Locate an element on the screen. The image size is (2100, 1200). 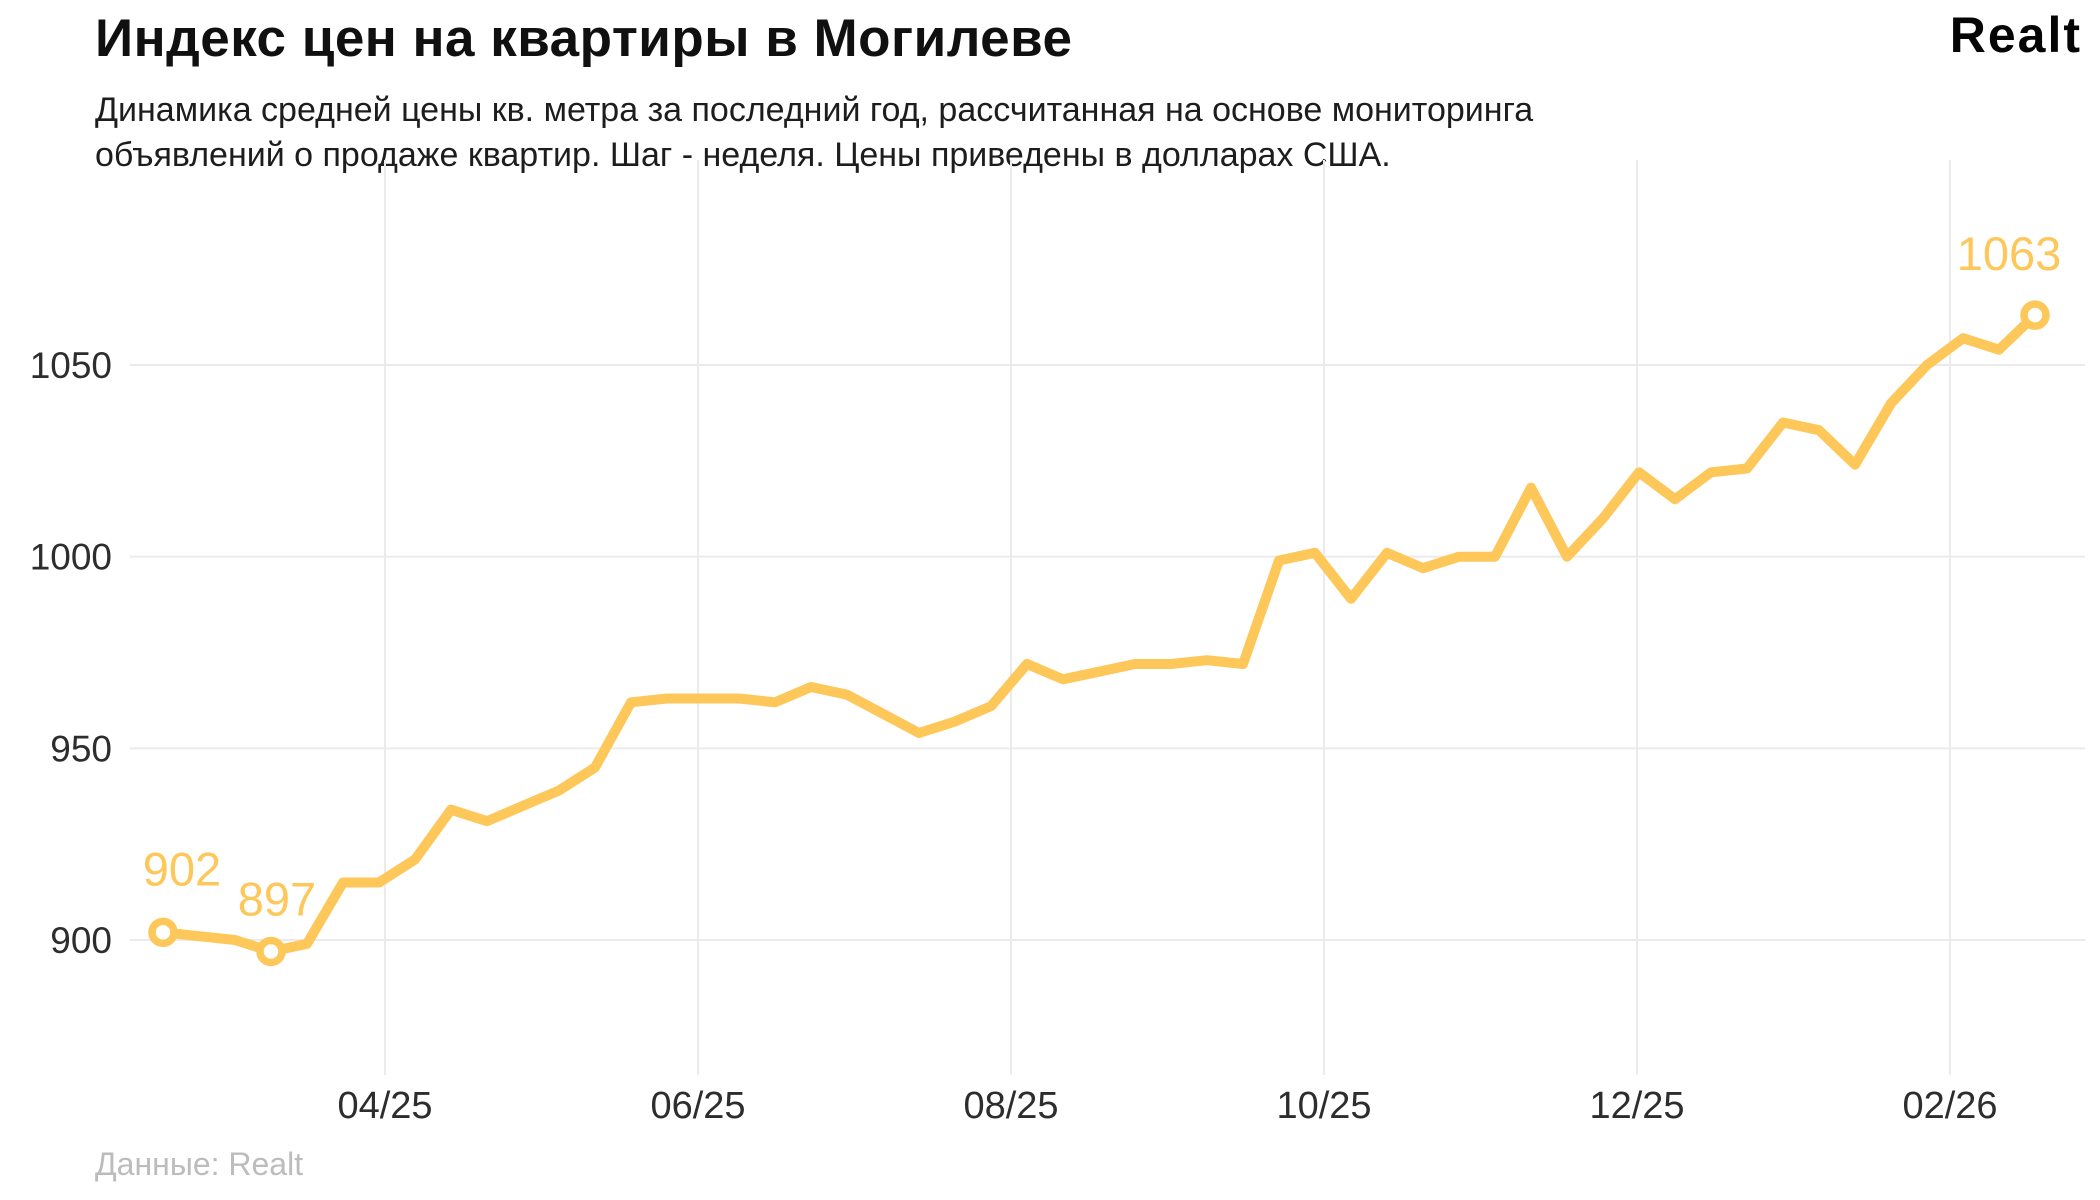
data-point-label: 902 is located at coordinates (182, 868).